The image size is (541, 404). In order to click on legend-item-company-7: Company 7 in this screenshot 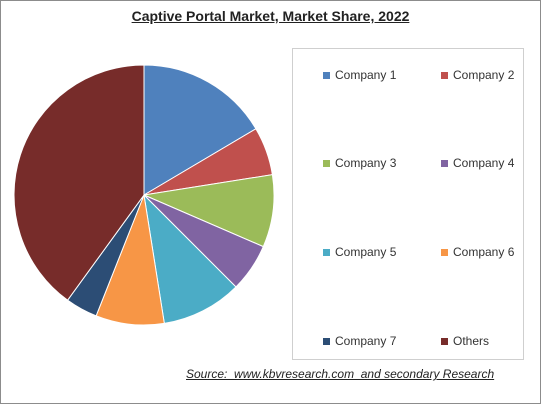, I will do `click(359, 341)`.